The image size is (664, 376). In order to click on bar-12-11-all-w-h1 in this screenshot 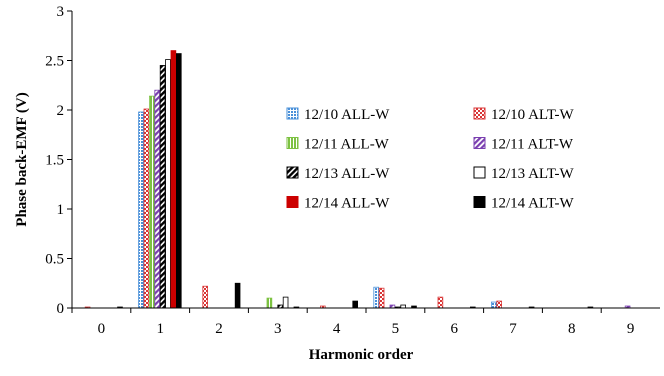, I will do `click(151, 202)`.